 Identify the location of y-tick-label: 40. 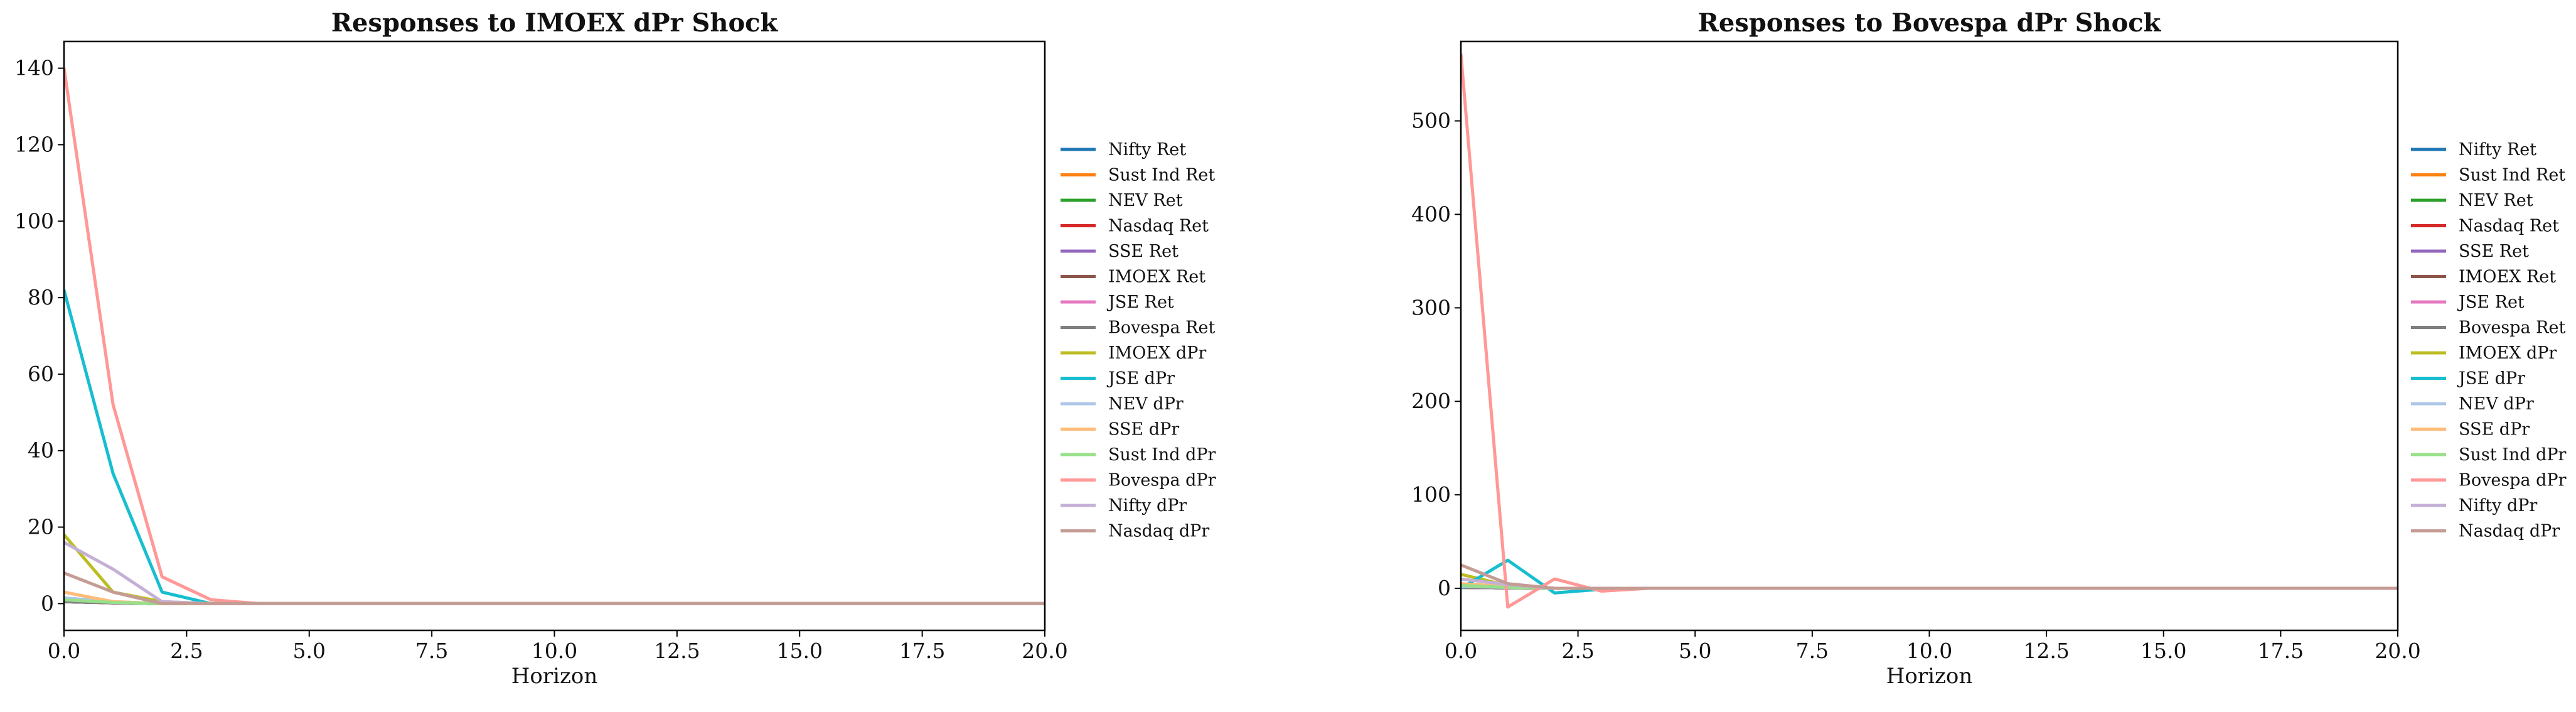
(41, 450).